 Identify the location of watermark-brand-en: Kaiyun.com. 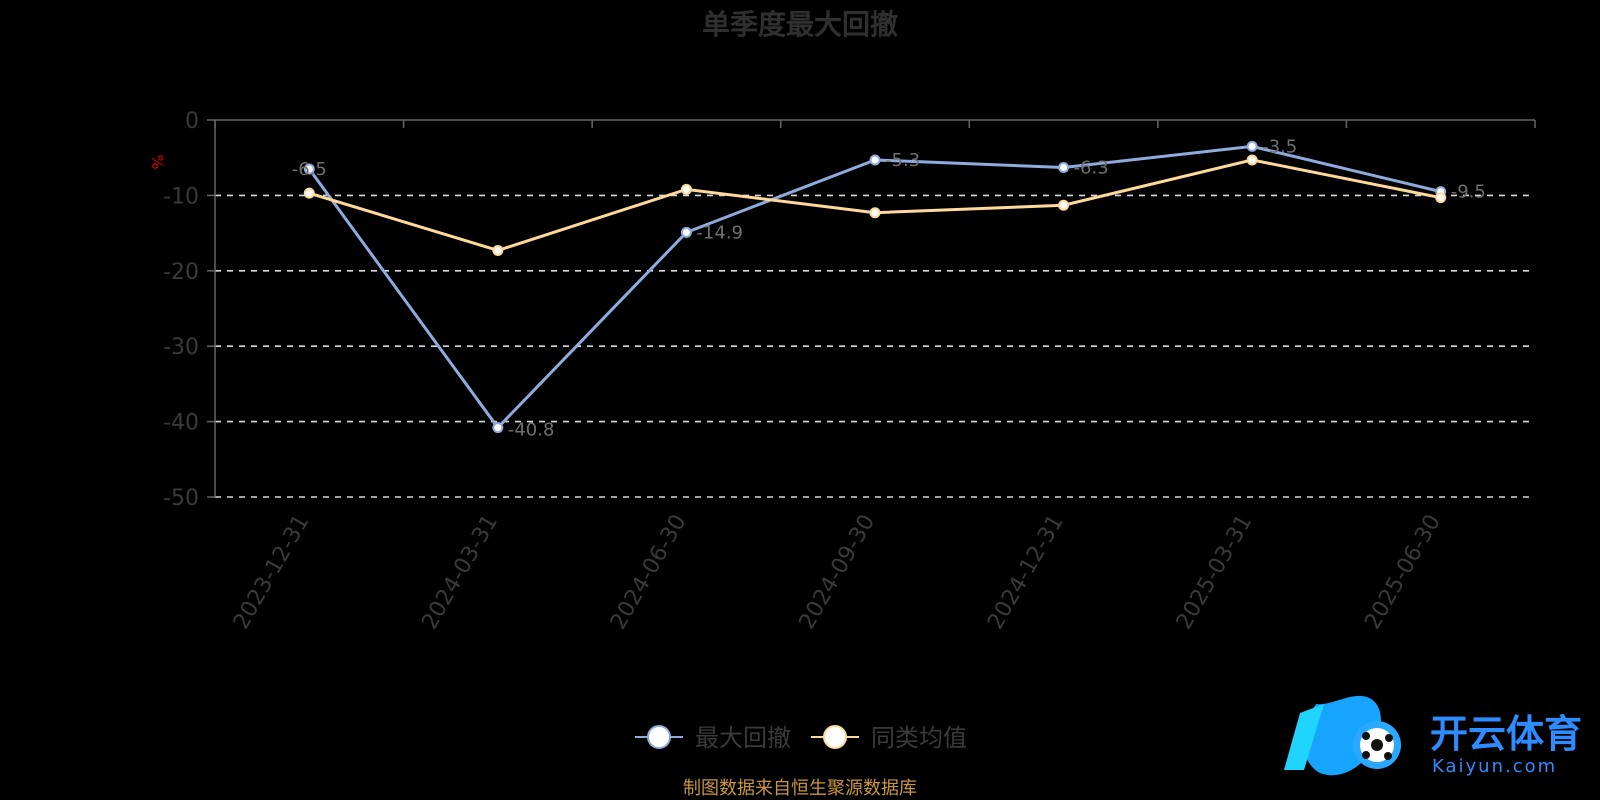
(1494, 766).